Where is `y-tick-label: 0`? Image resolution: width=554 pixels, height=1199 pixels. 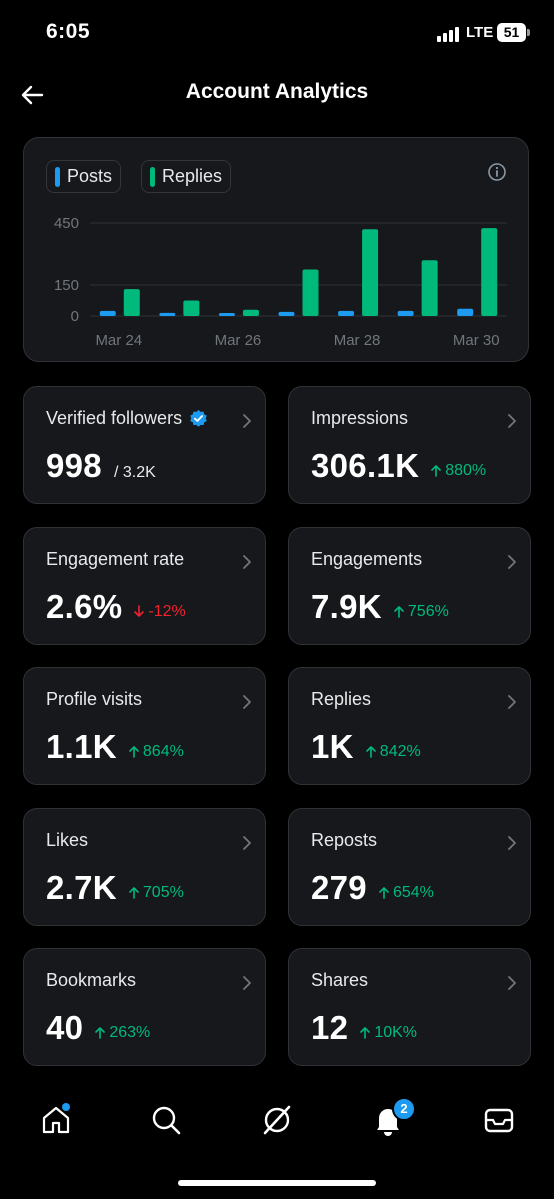
y-tick-label: 0 is located at coordinates (75, 316).